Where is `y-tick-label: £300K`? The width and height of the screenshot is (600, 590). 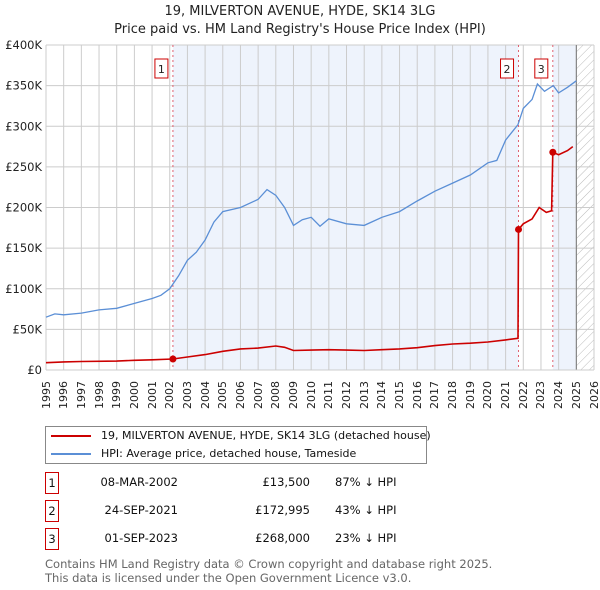
y-tick-label: £300K is located at coordinates (23, 126).